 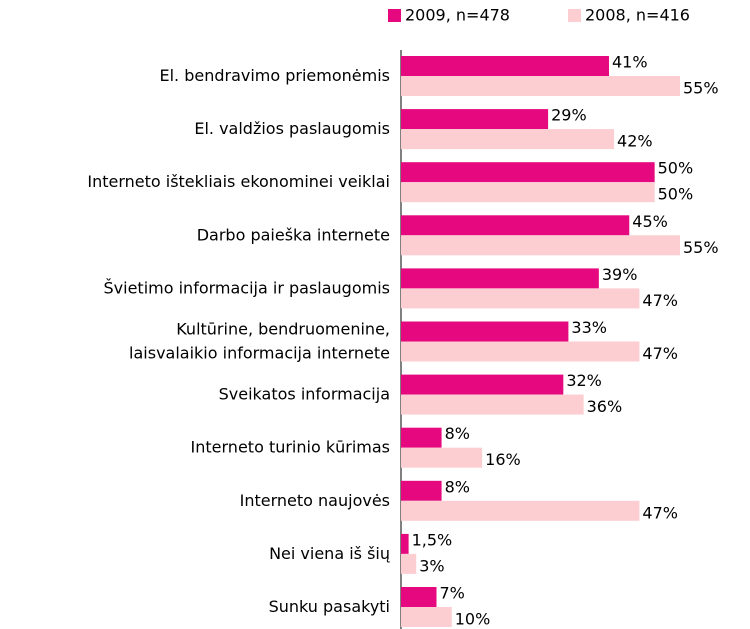 I want to click on category-label: Interneto ištekliais ekonominei veiklai, so click(x=238, y=181).